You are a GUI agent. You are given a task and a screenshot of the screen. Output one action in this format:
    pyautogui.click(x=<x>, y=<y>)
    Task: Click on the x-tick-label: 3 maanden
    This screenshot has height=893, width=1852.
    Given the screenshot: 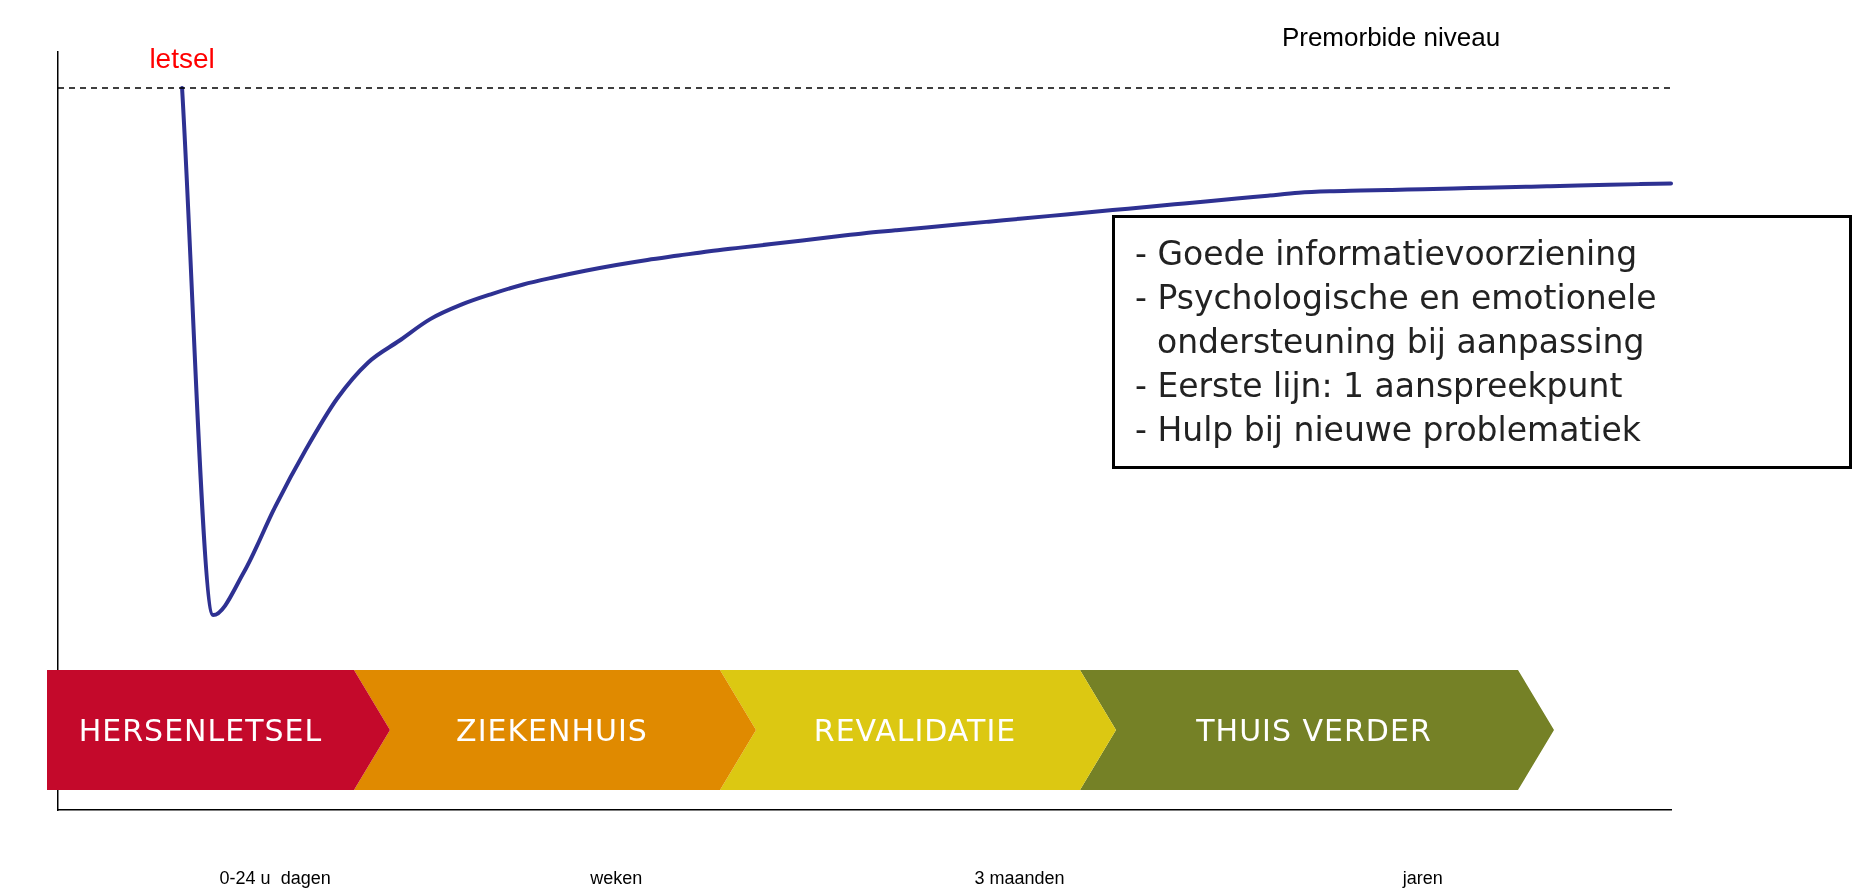 What is the action you would take?
    pyautogui.click(x=1019, y=877)
    